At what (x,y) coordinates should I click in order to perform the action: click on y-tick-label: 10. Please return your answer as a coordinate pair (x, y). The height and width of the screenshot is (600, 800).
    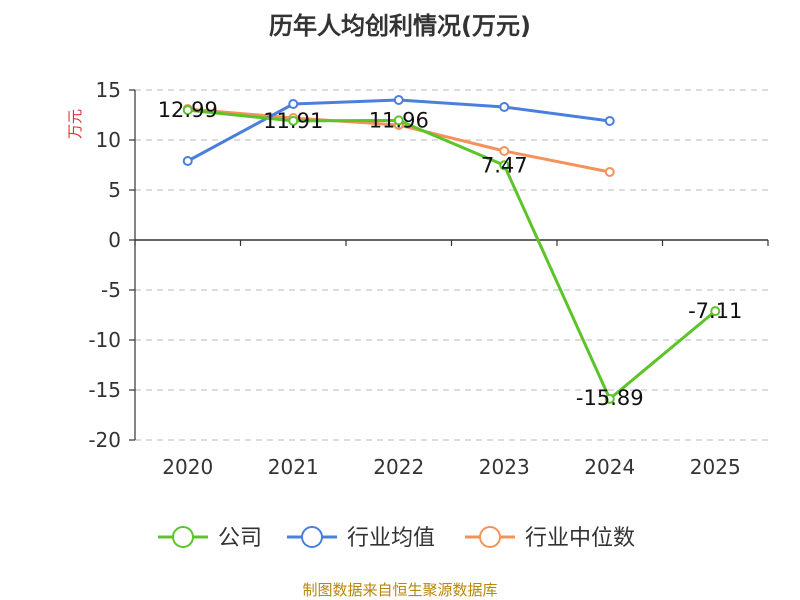
    Looking at the image, I should click on (108, 140).